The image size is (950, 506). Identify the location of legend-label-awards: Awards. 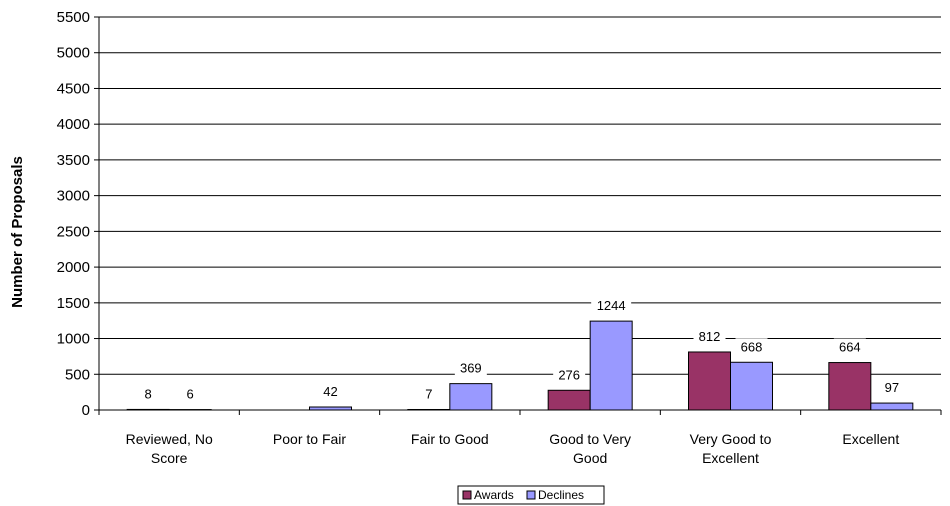
(494, 495).